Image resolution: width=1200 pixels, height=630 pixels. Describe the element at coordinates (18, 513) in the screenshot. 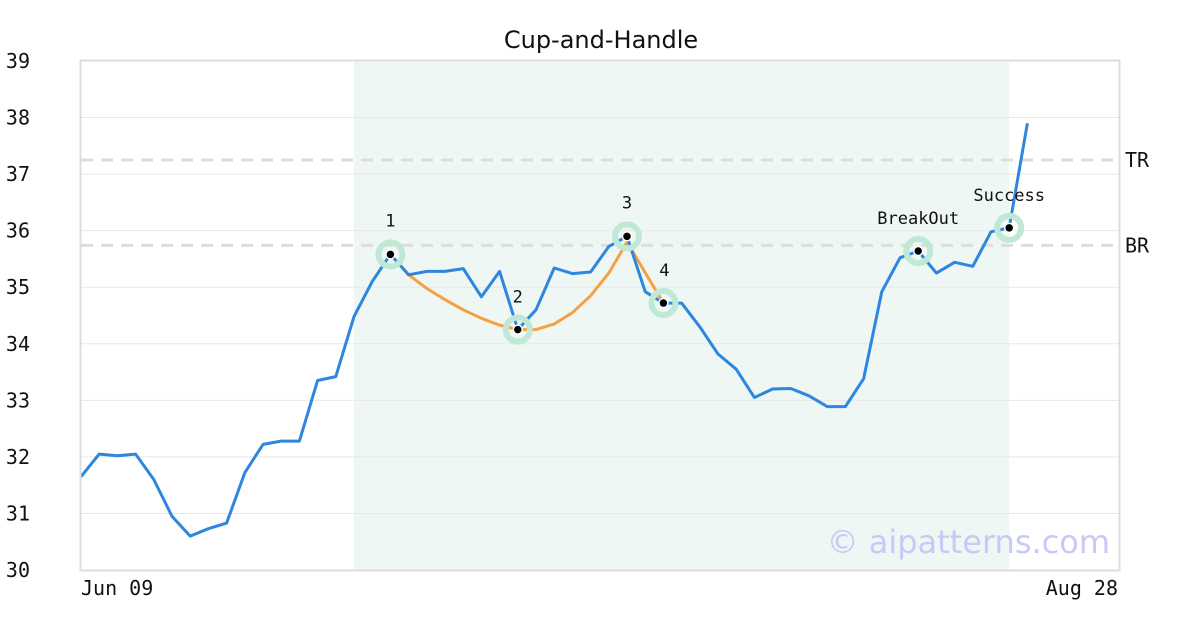

I see `y-tick-label: 31` at that location.